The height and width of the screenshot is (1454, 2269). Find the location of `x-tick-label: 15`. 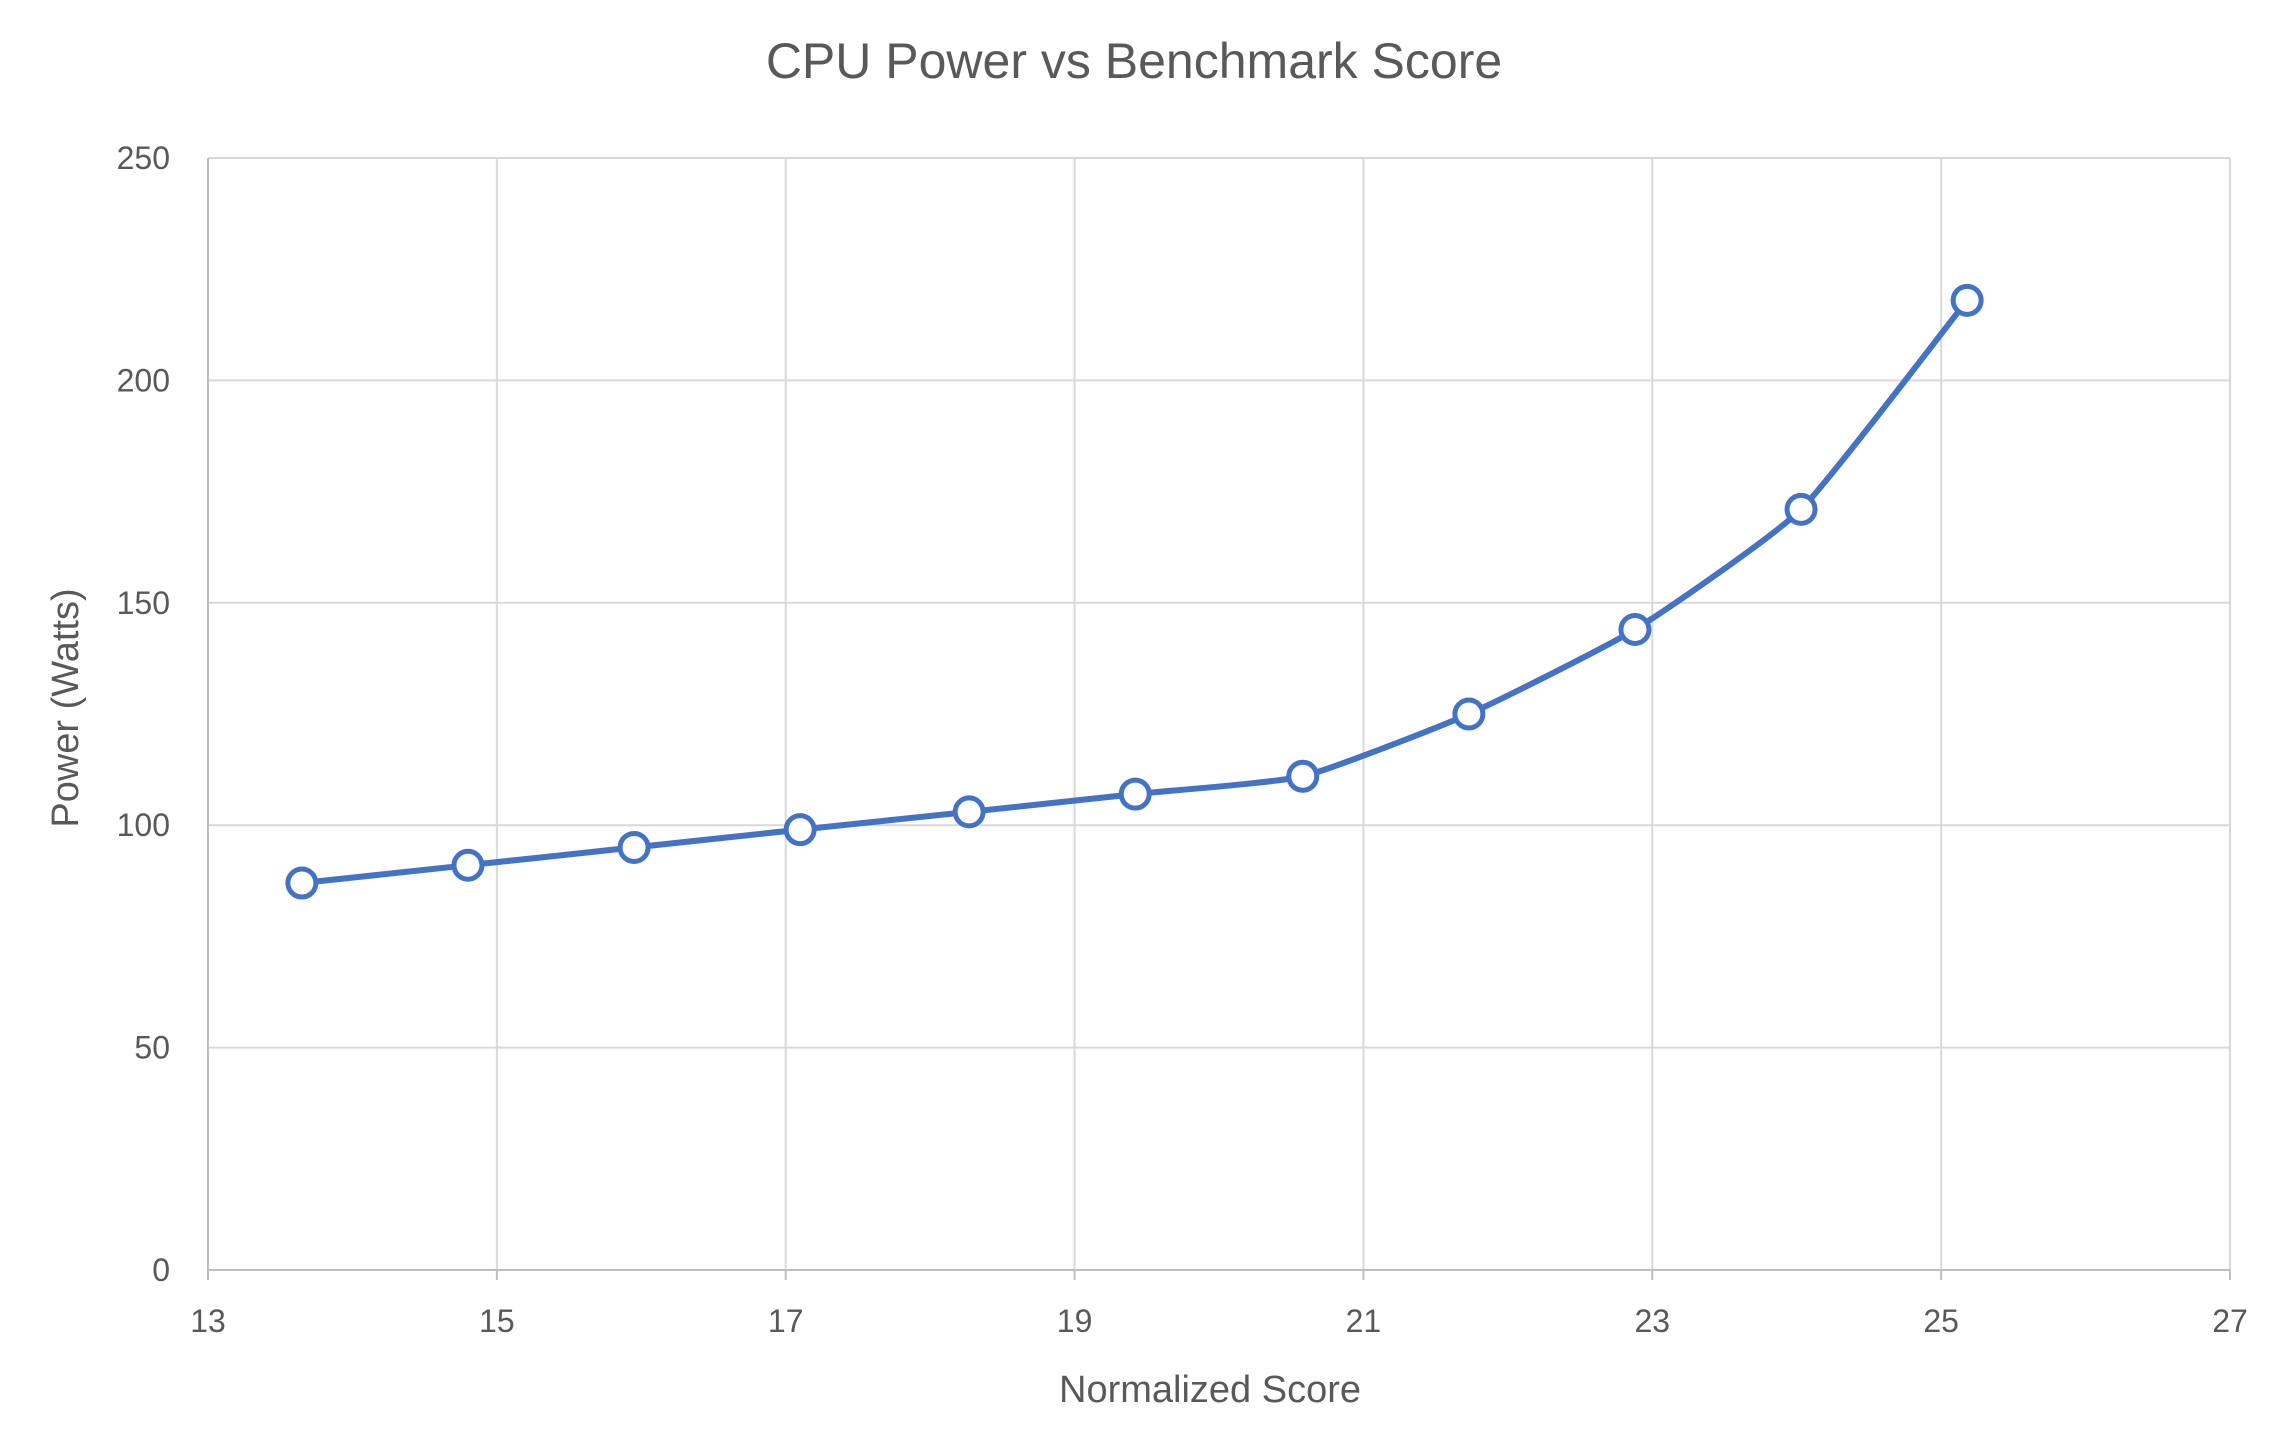

x-tick-label: 15 is located at coordinates (497, 1321).